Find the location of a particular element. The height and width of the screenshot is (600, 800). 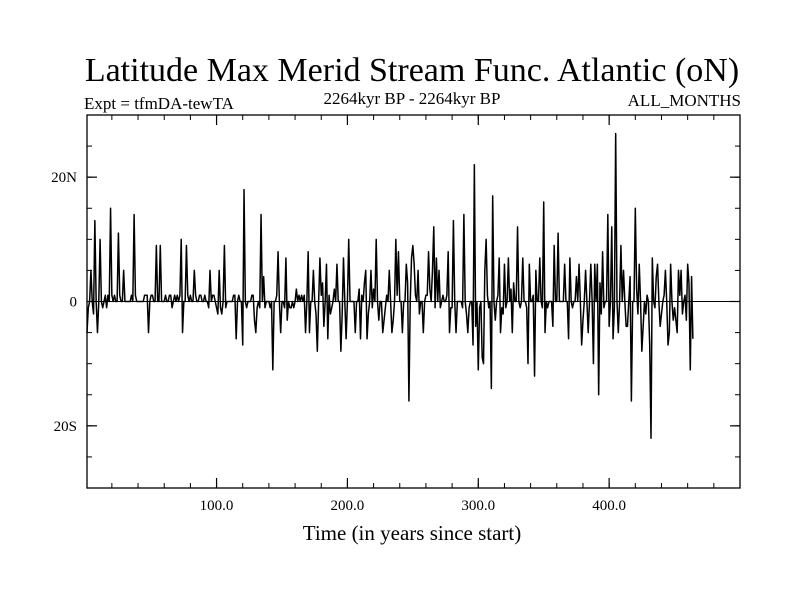

x-tick-label: 300.0 is located at coordinates (478, 506).